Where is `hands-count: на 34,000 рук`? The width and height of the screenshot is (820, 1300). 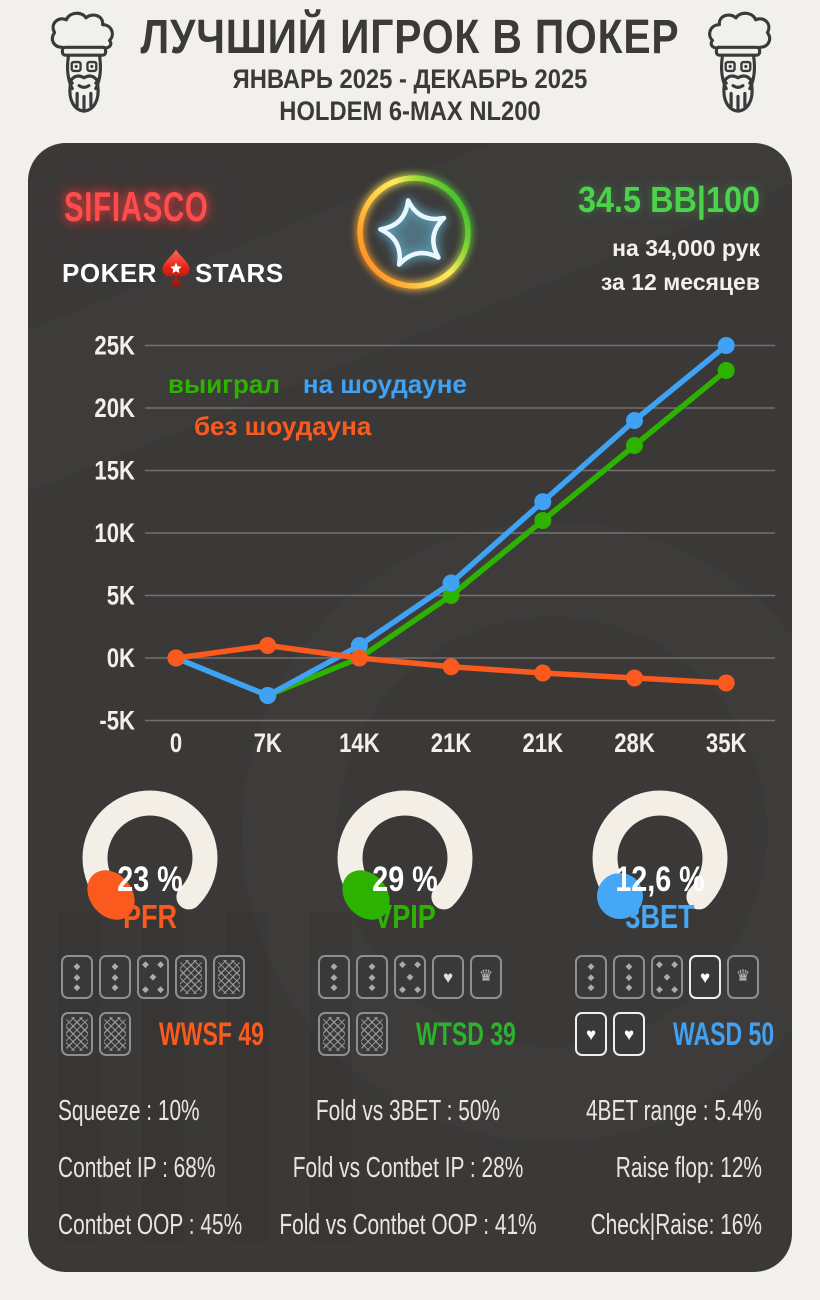
hands-count: на 34,000 рук is located at coordinates (686, 248).